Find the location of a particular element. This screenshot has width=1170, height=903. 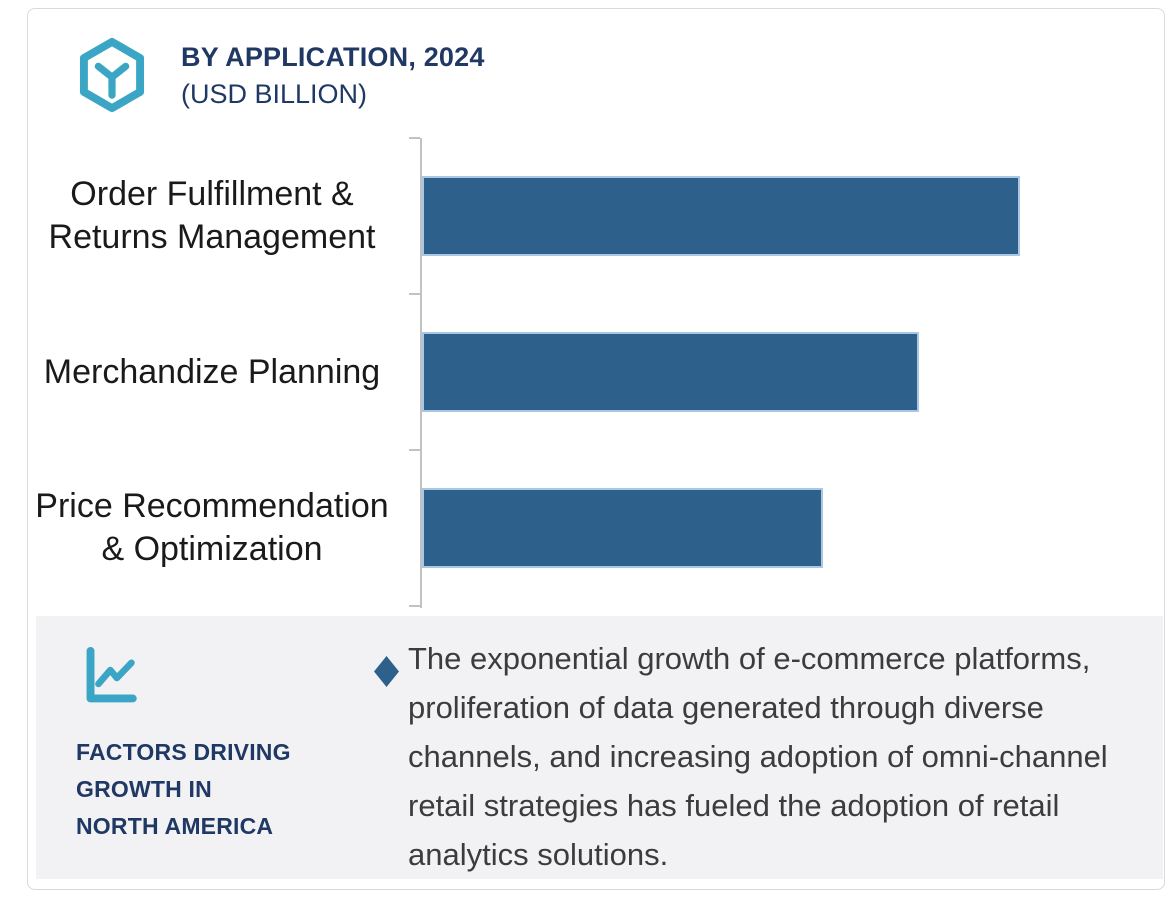

category-label: Order Fulfillment & Returns Management is located at coordinates (212, 215).